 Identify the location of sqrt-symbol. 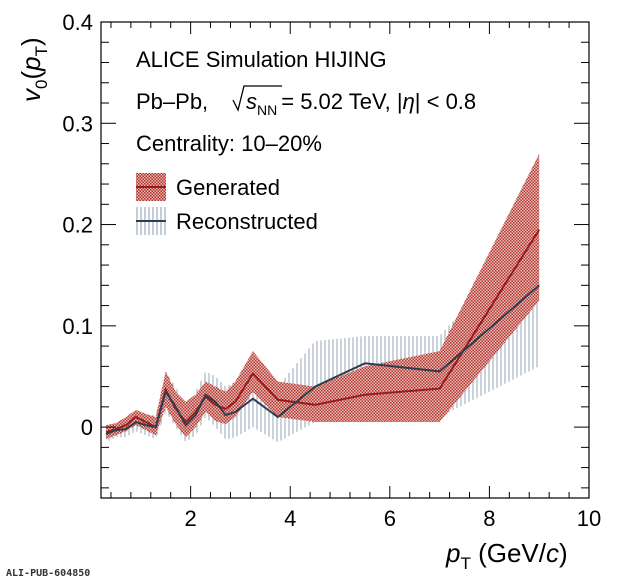
(257, 98).